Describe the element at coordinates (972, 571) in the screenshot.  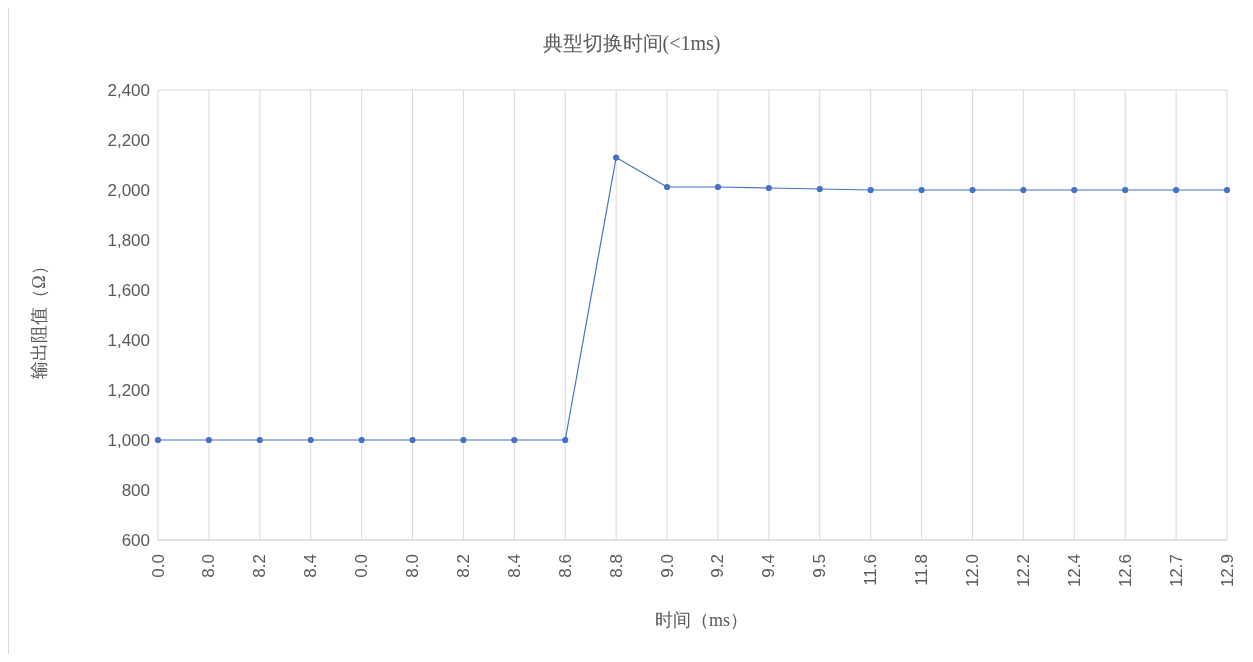
I see `x-tick-label: 12.0` at that location.